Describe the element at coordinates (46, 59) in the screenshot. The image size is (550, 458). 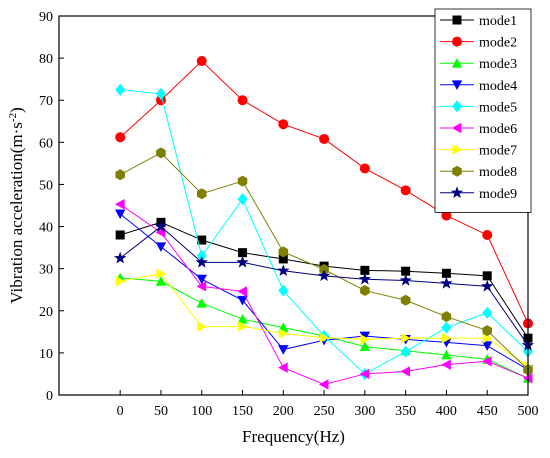
I see `y-tick-label: 80` at that location.